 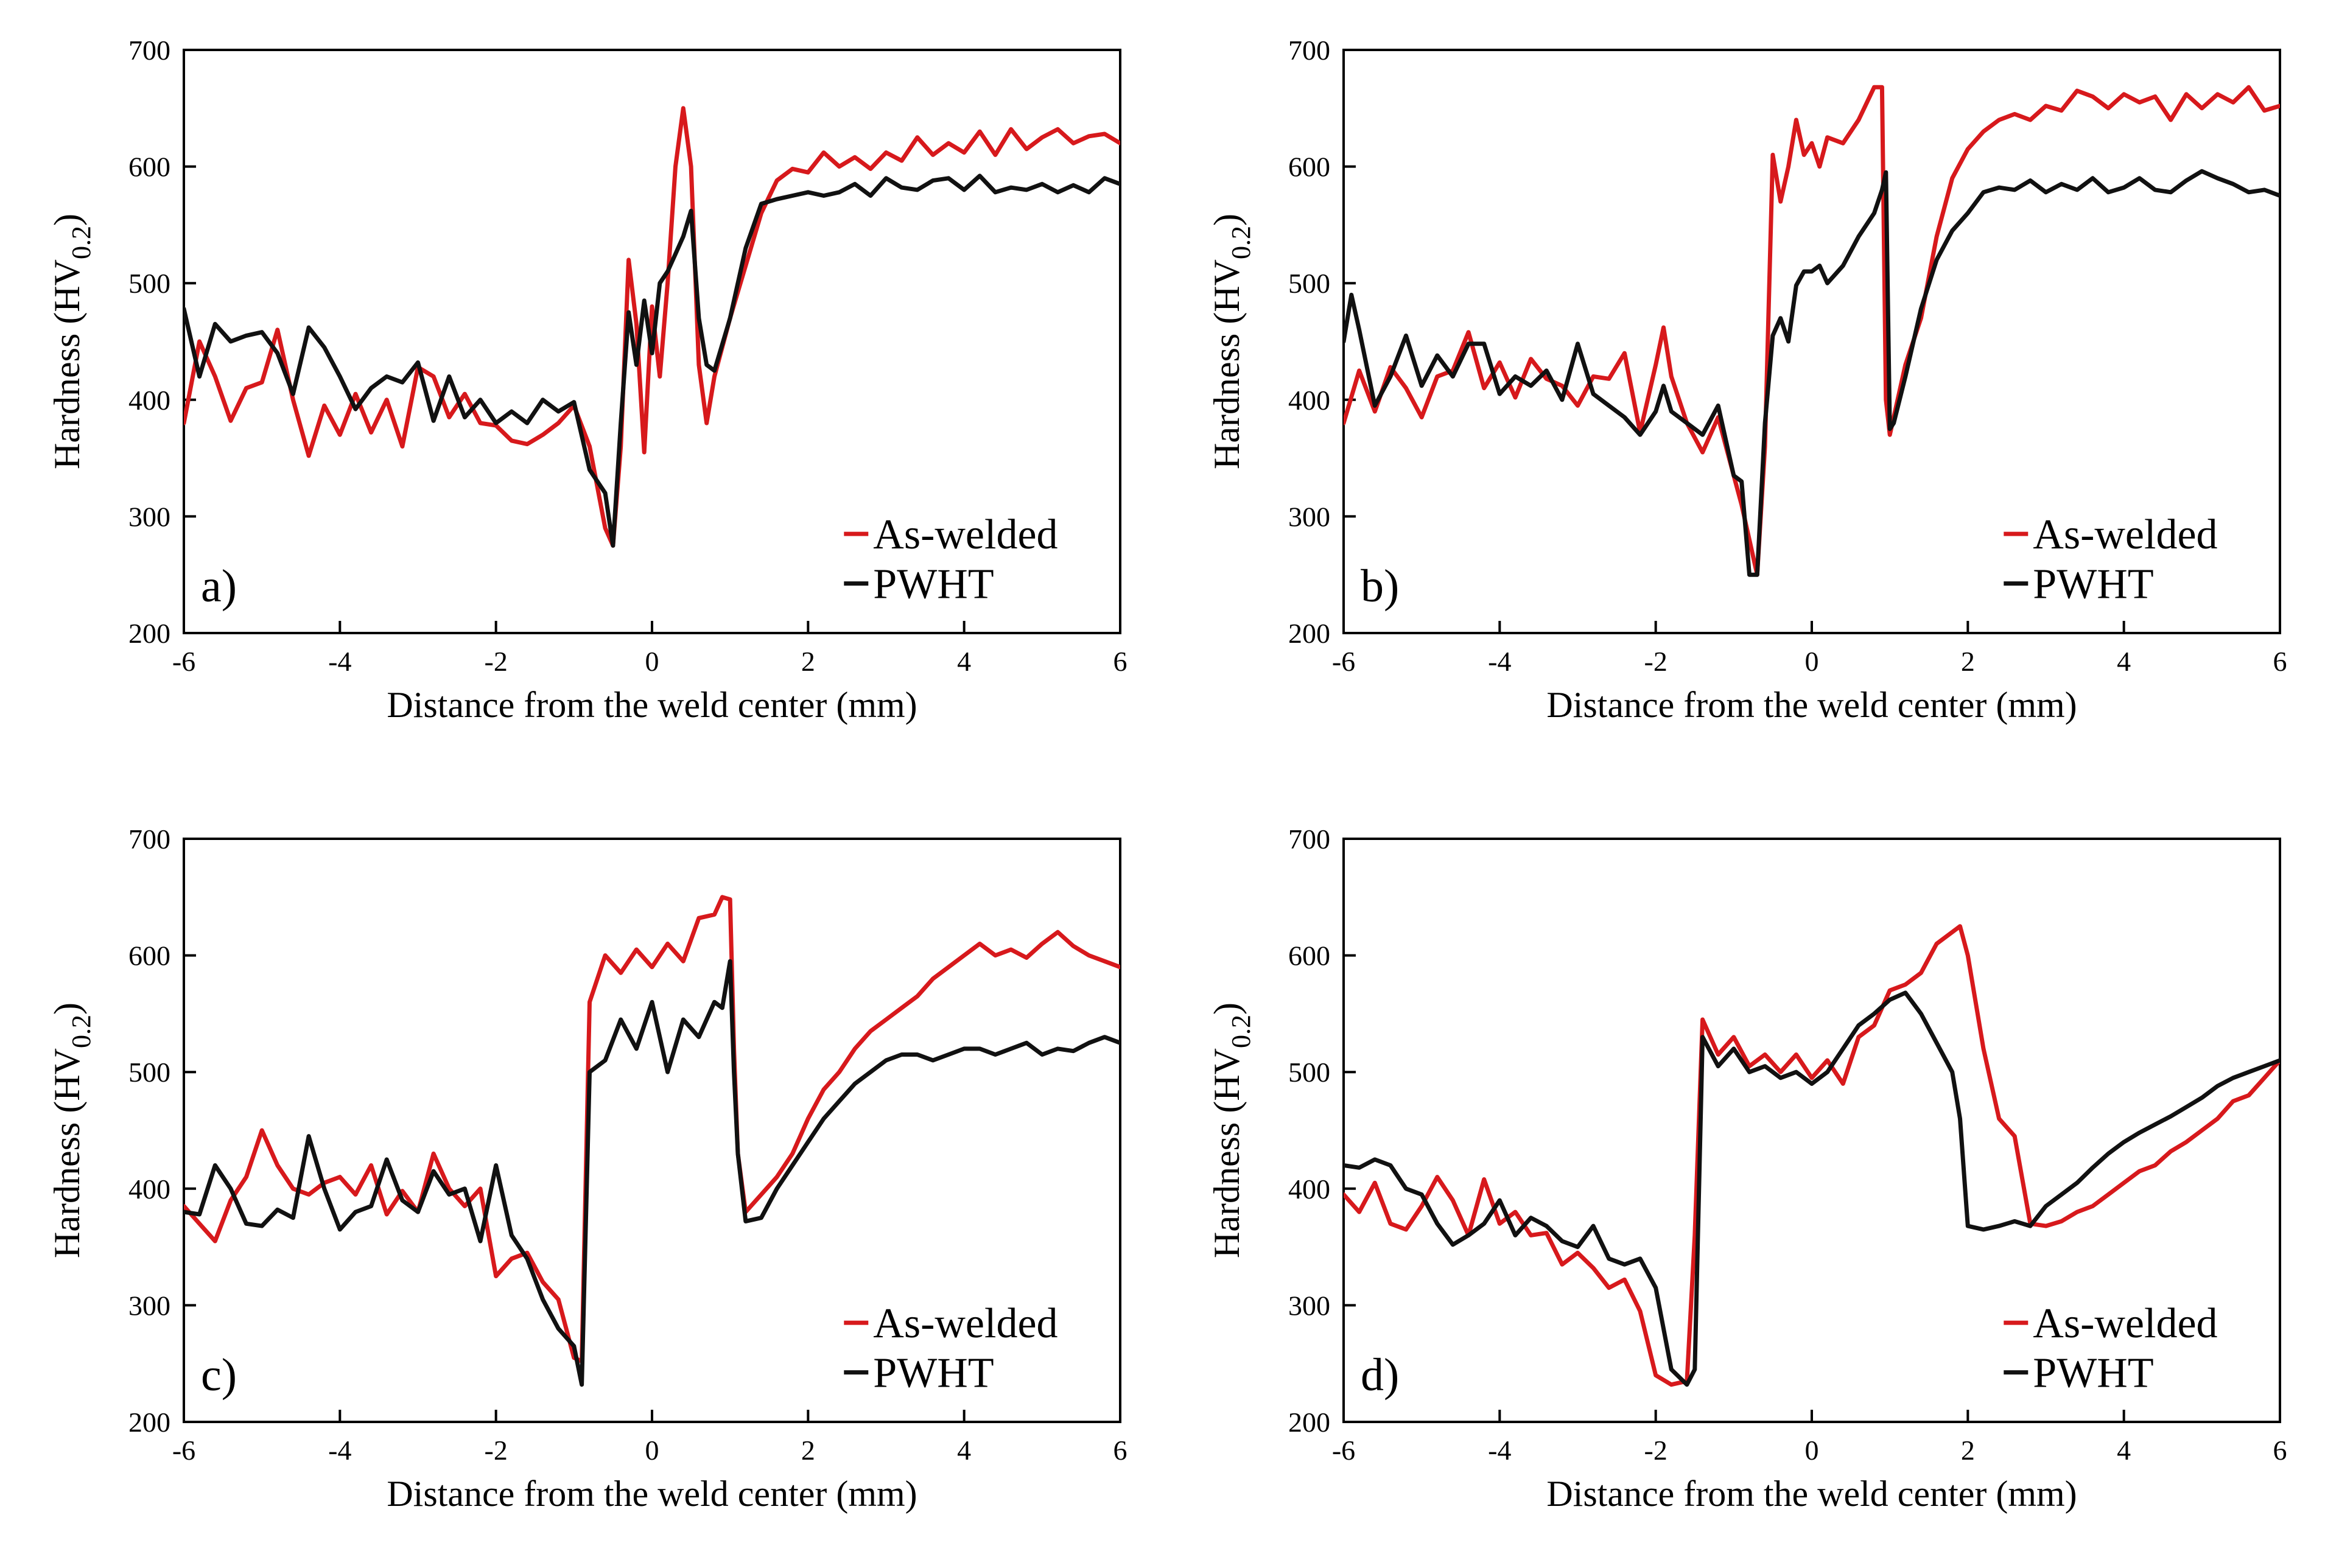 What do you see at coordinates (219, 586) in the screenshot?
I see `panel-label: a)` at bounding box center [219, 586].